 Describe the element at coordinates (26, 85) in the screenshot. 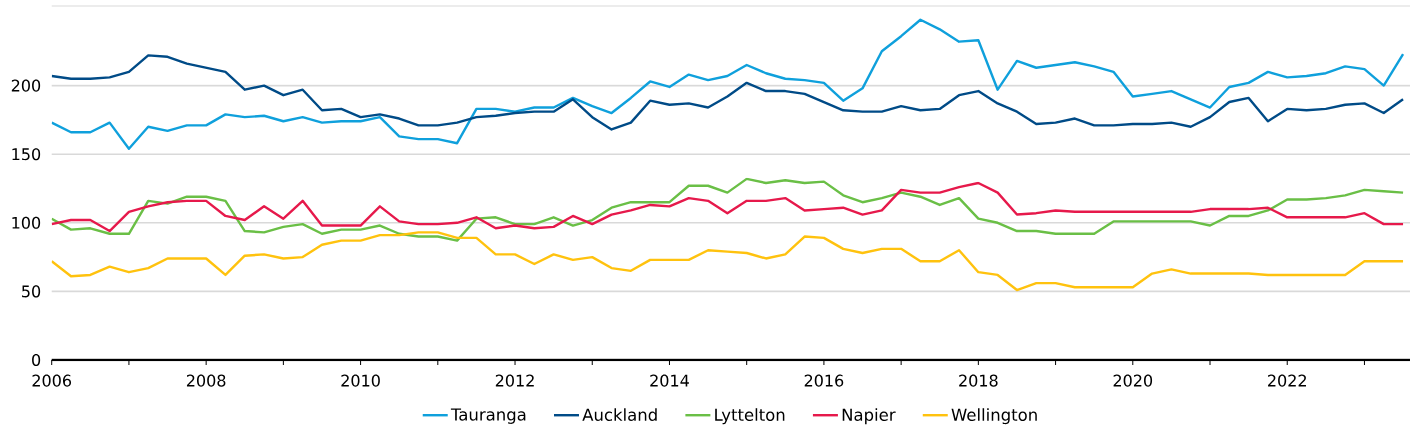

I see `y-tick-label: 200` at that location.